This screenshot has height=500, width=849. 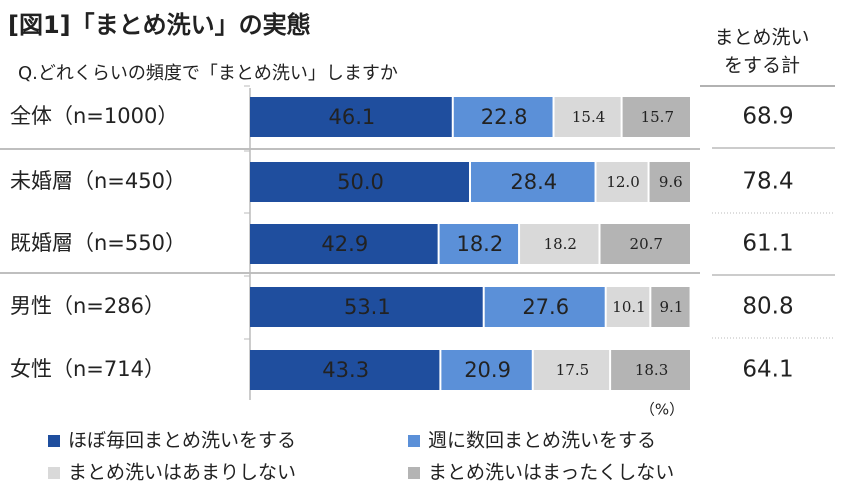 I want to click on value-label: 9.6, so click(x=671, y=182).